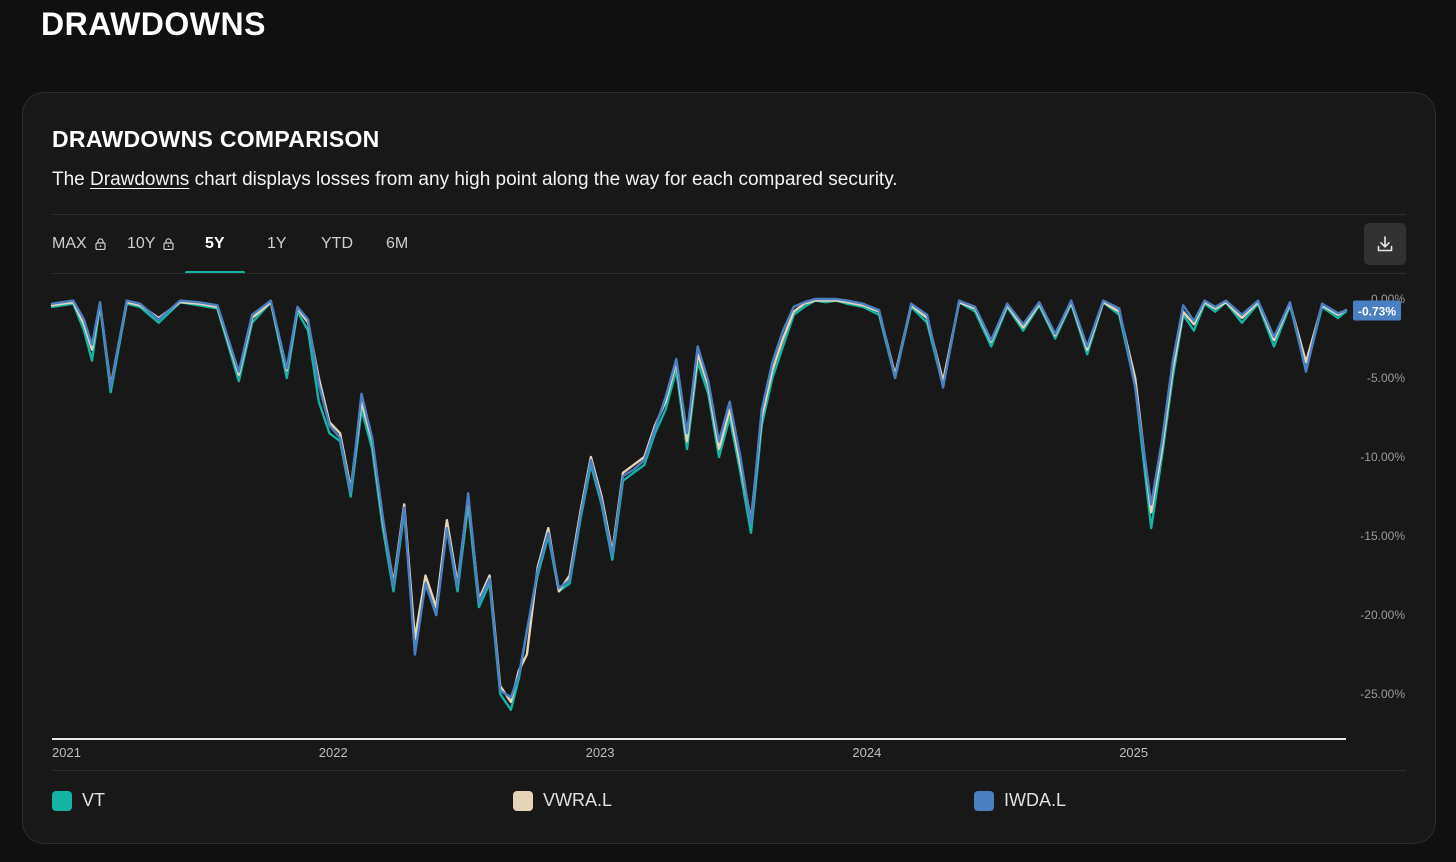 This screenshot has width=1456, height=862. I want to click on y-tick-label: -10.00%, so click(1382, 457).